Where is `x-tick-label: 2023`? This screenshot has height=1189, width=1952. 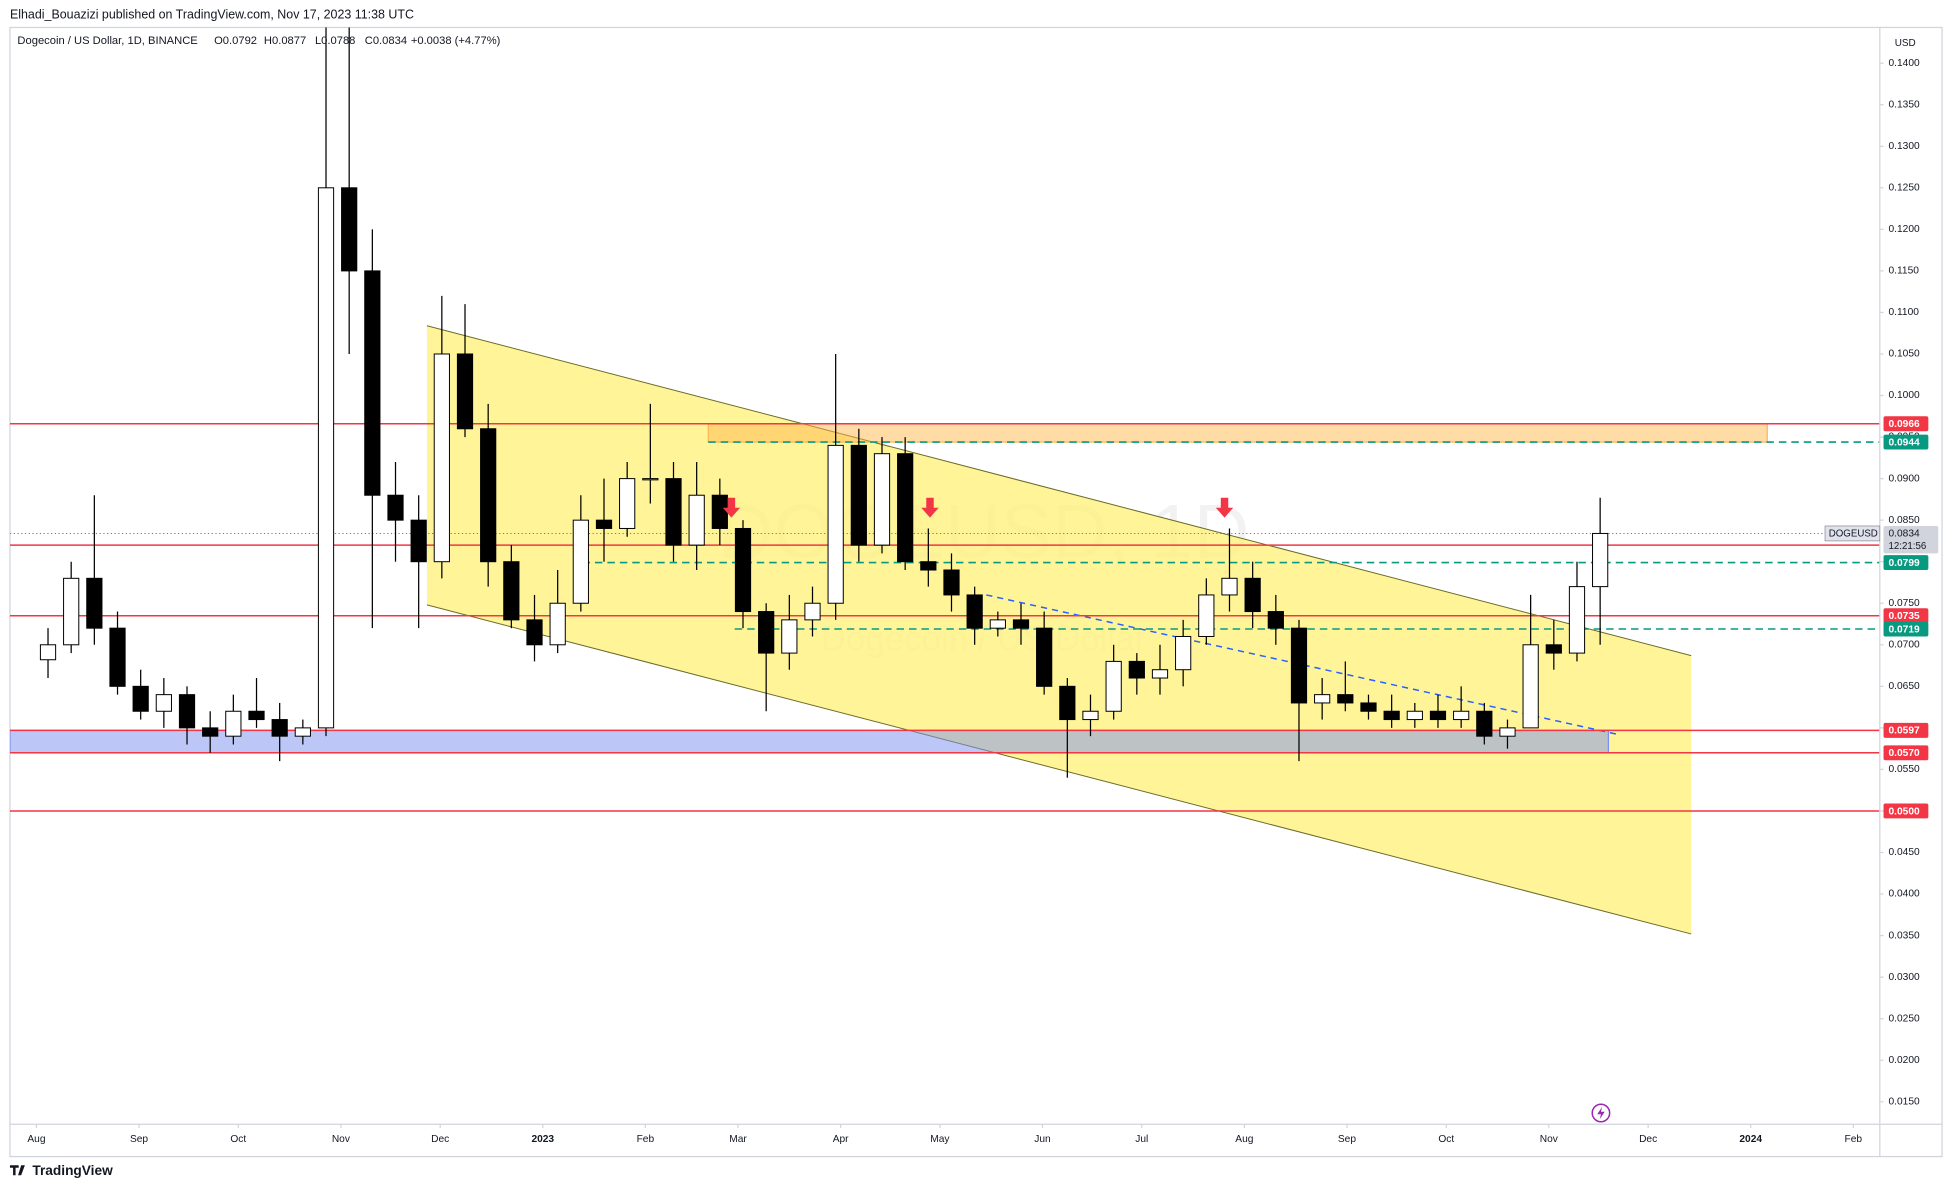
x-tick-label: 2023 is located at coordinates (542, 1139).